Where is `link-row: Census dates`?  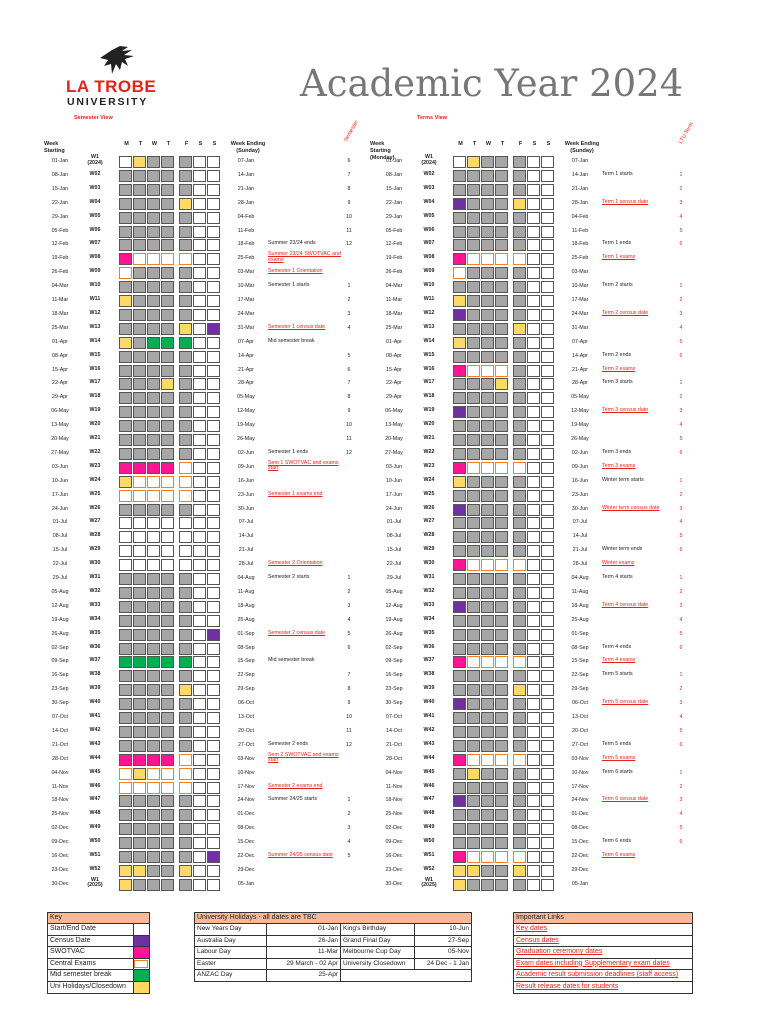 link-row: Census dates is located at coordinates (603, 942).